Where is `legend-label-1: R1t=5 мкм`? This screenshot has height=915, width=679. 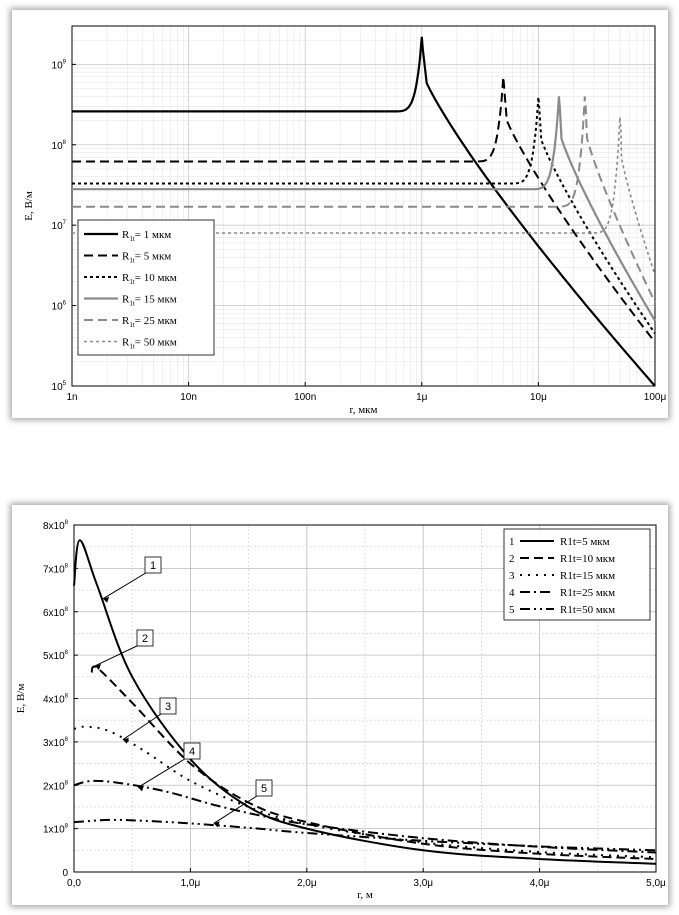 legend-label-1: R1t=5 мкм is located at coordinates (585, 542).